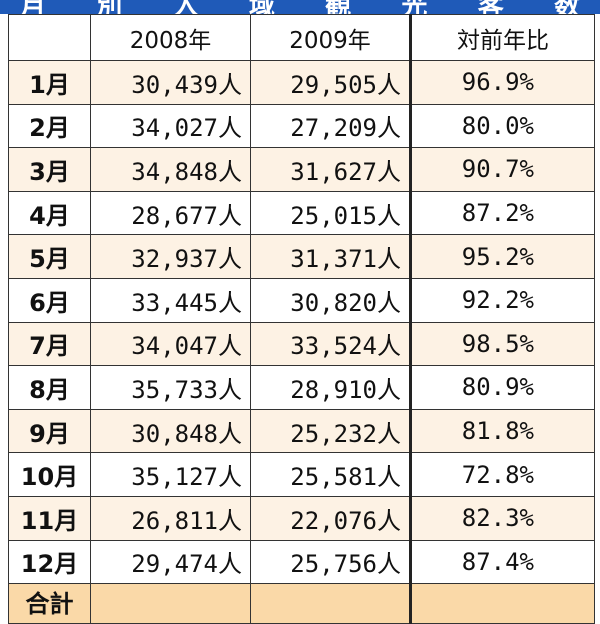 This screenshot has height=624, width=600. Describe the element at coordinates (331, 431) in the screenshot. I see `value-2009-cell: 25,232人` at that location.